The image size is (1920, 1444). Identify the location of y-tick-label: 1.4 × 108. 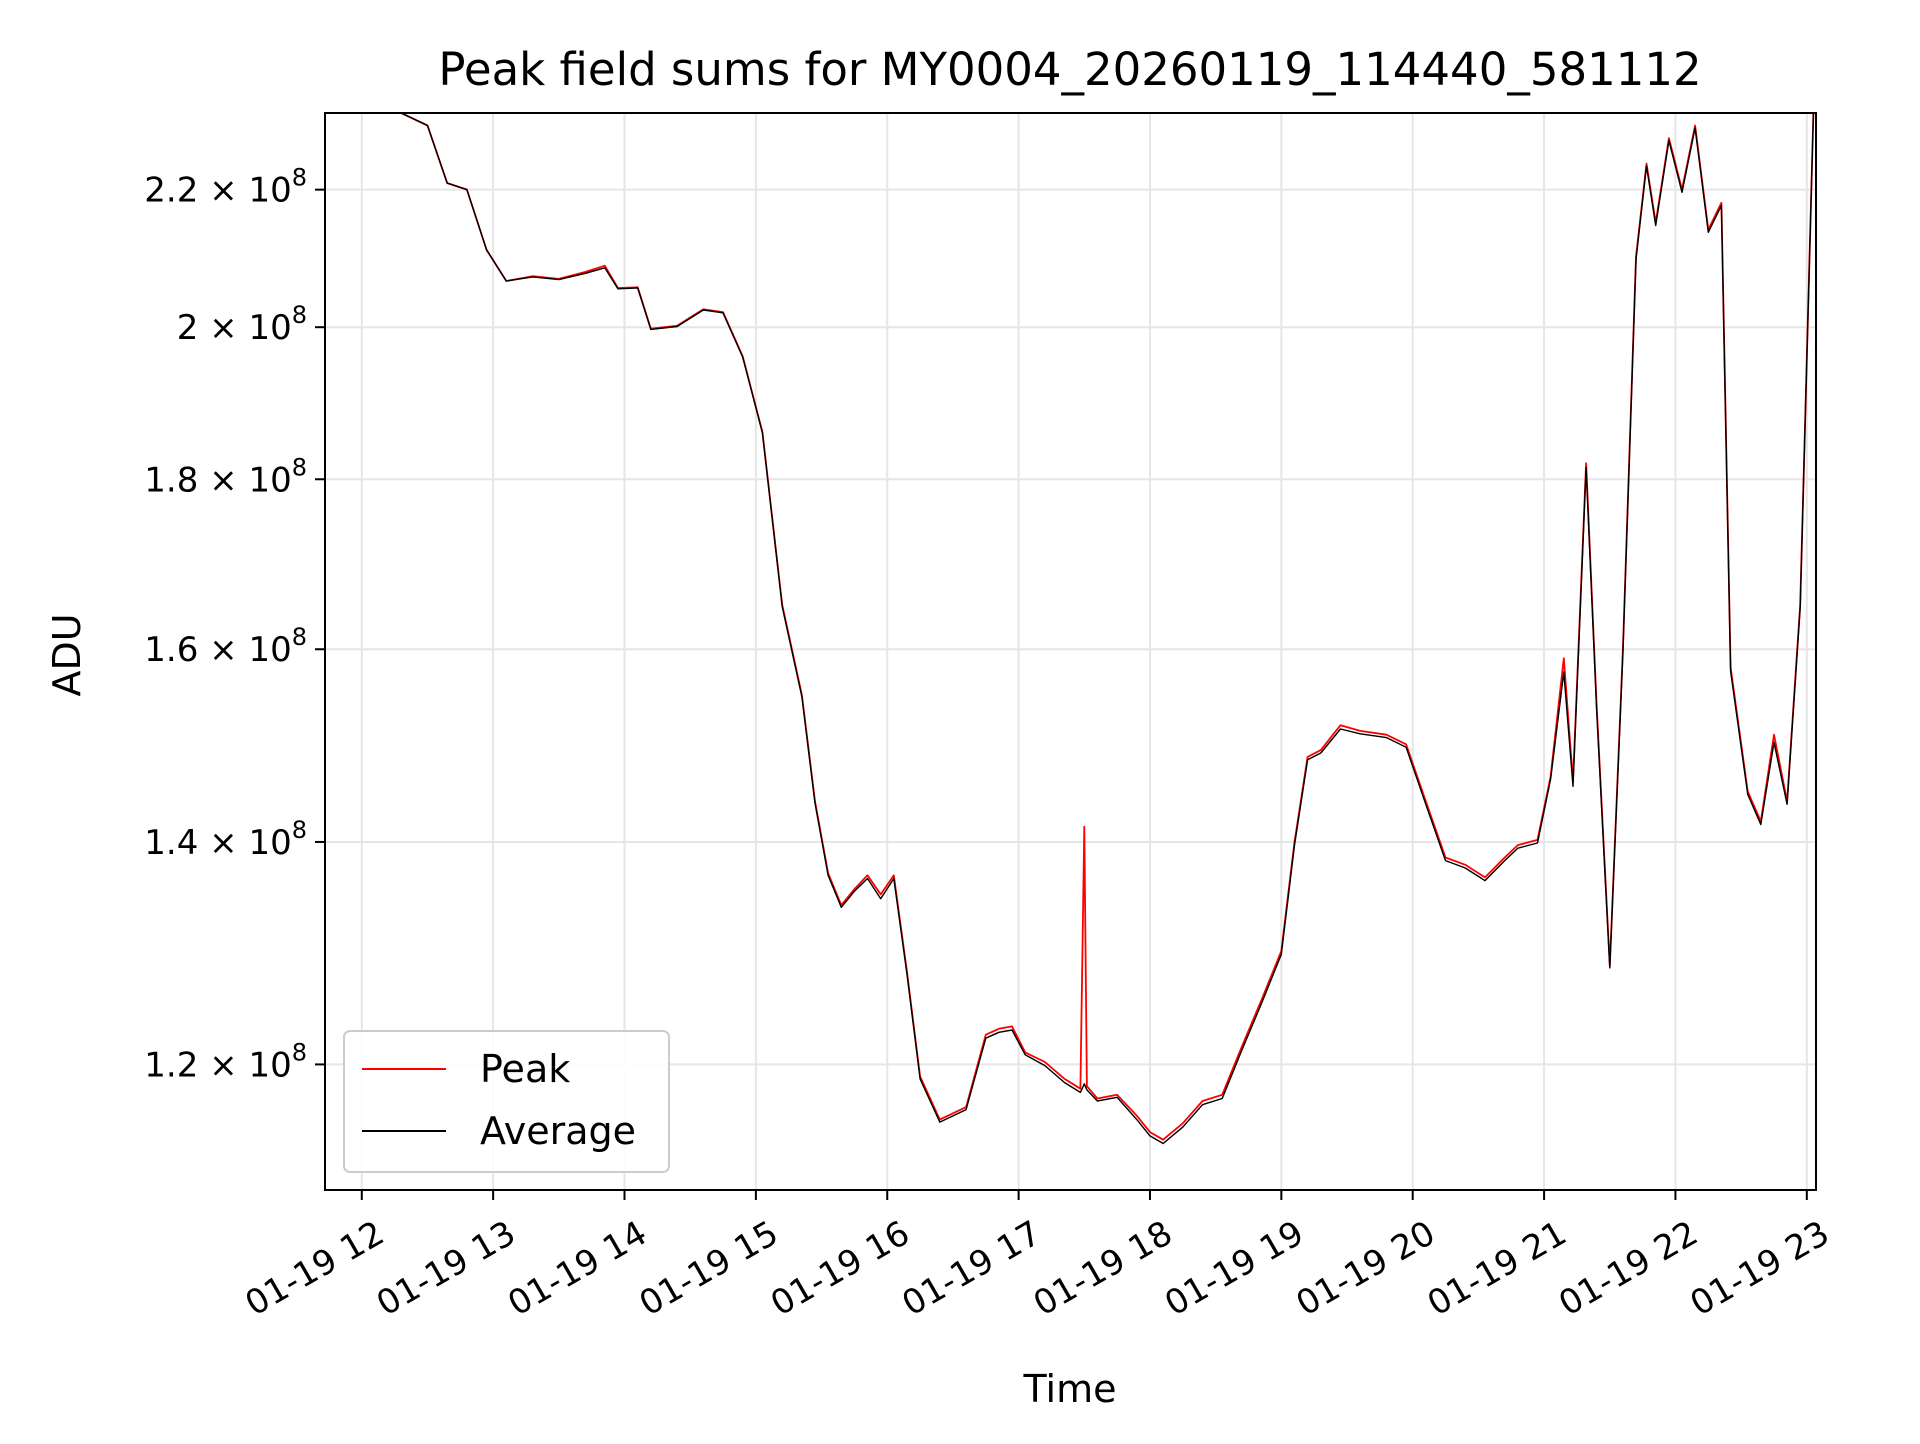
(225, 839).